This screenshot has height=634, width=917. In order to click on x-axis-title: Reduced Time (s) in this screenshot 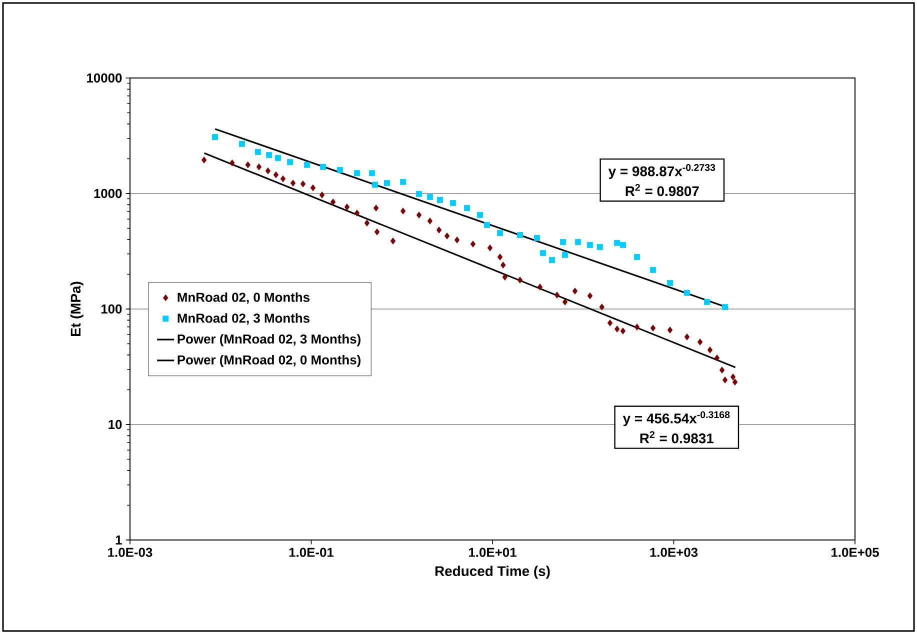, I will do `click(492, 572)`.